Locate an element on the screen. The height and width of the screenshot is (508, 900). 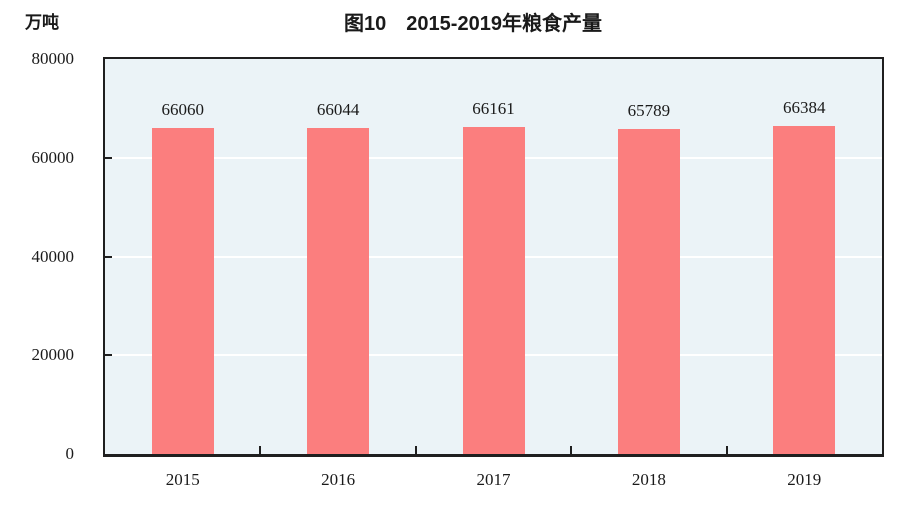
y-axis-tick-label-20000: 20000 is located at coordinates (53, 355).